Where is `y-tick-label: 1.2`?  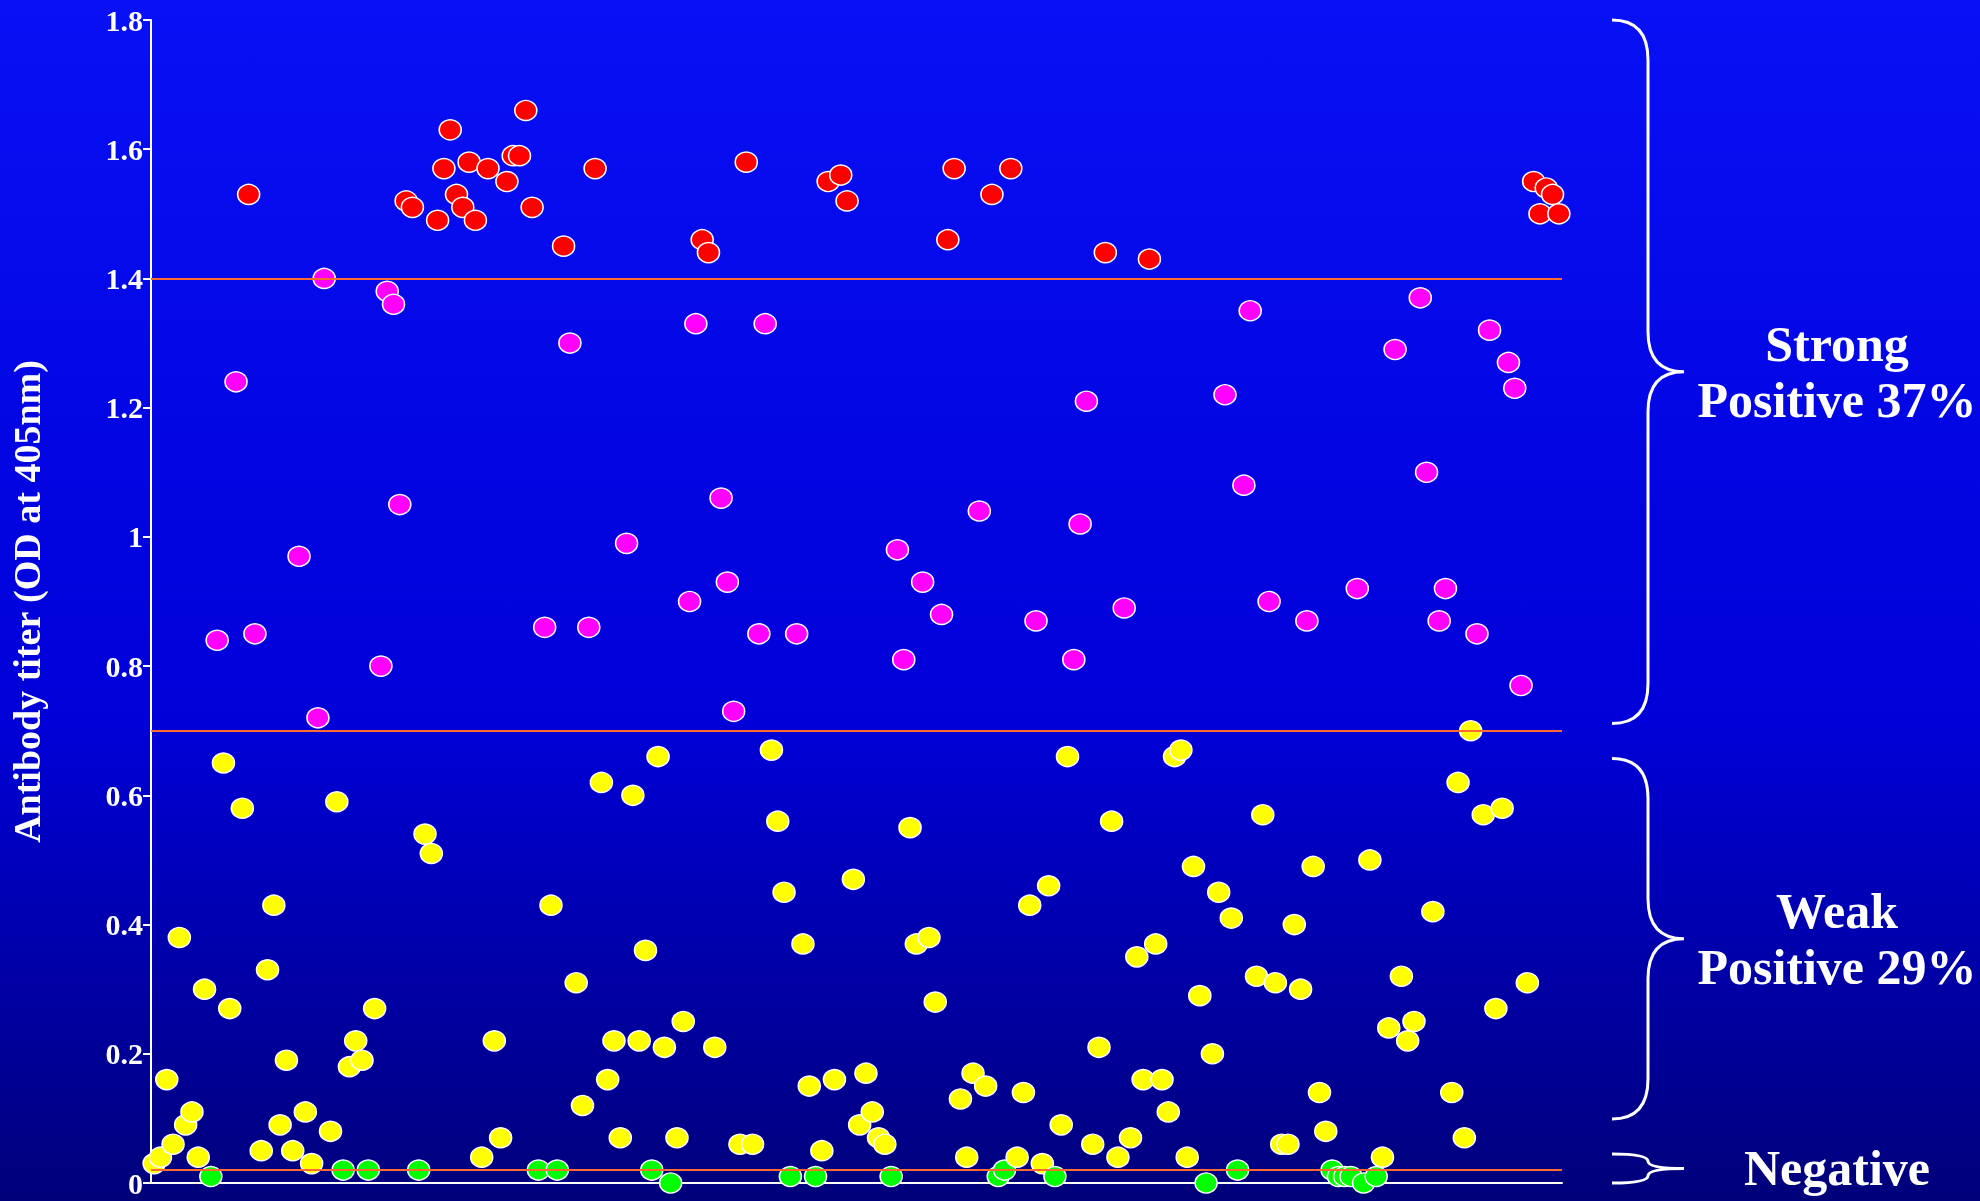
y-tick-label: 1.2 is located at coordinates (124, 408).